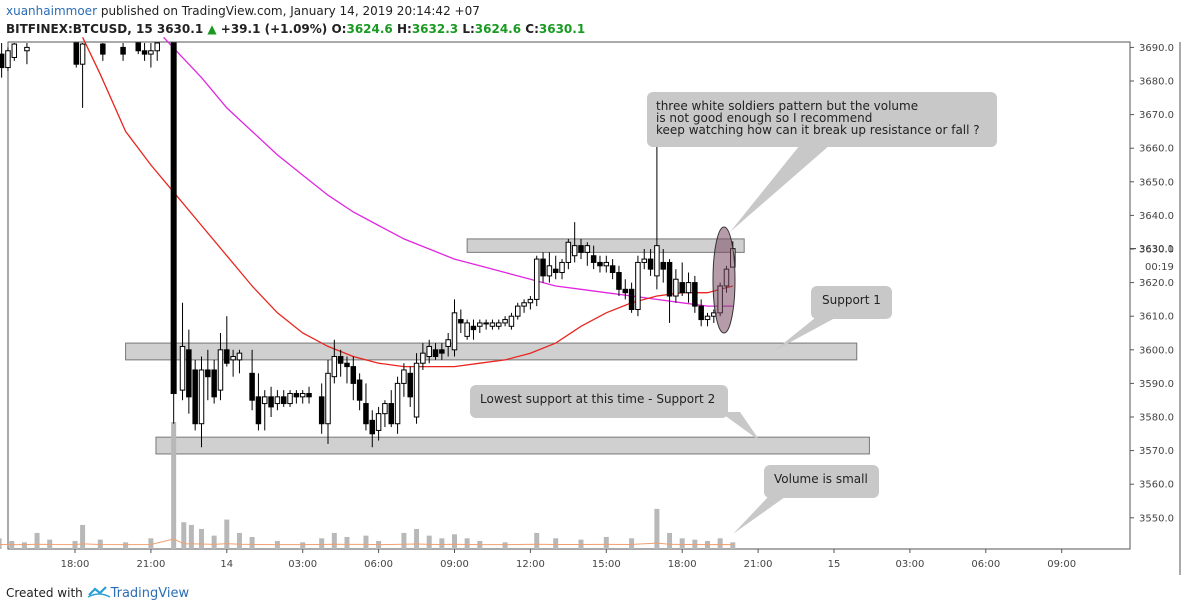 This screenshot has width=1188, height=611. I want to click on volume-ma-line, so click(366, 542).